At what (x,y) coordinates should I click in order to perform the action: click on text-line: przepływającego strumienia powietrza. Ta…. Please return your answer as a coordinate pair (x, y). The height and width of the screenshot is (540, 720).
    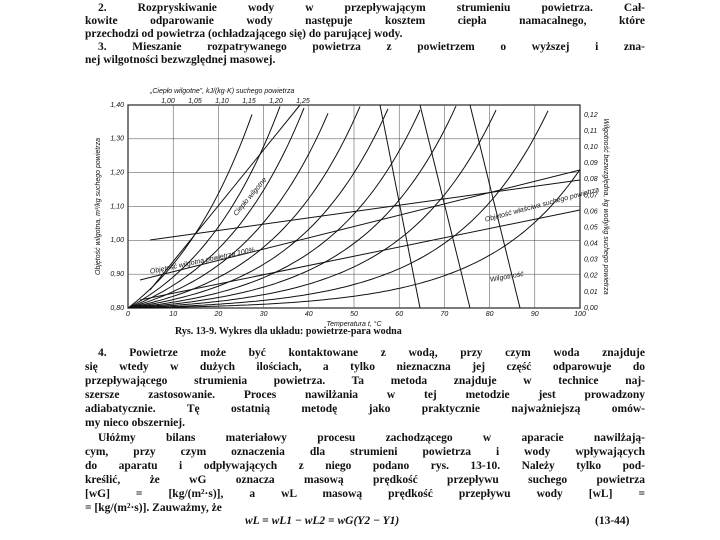
    Looking at the image, I should click on (365, 381).